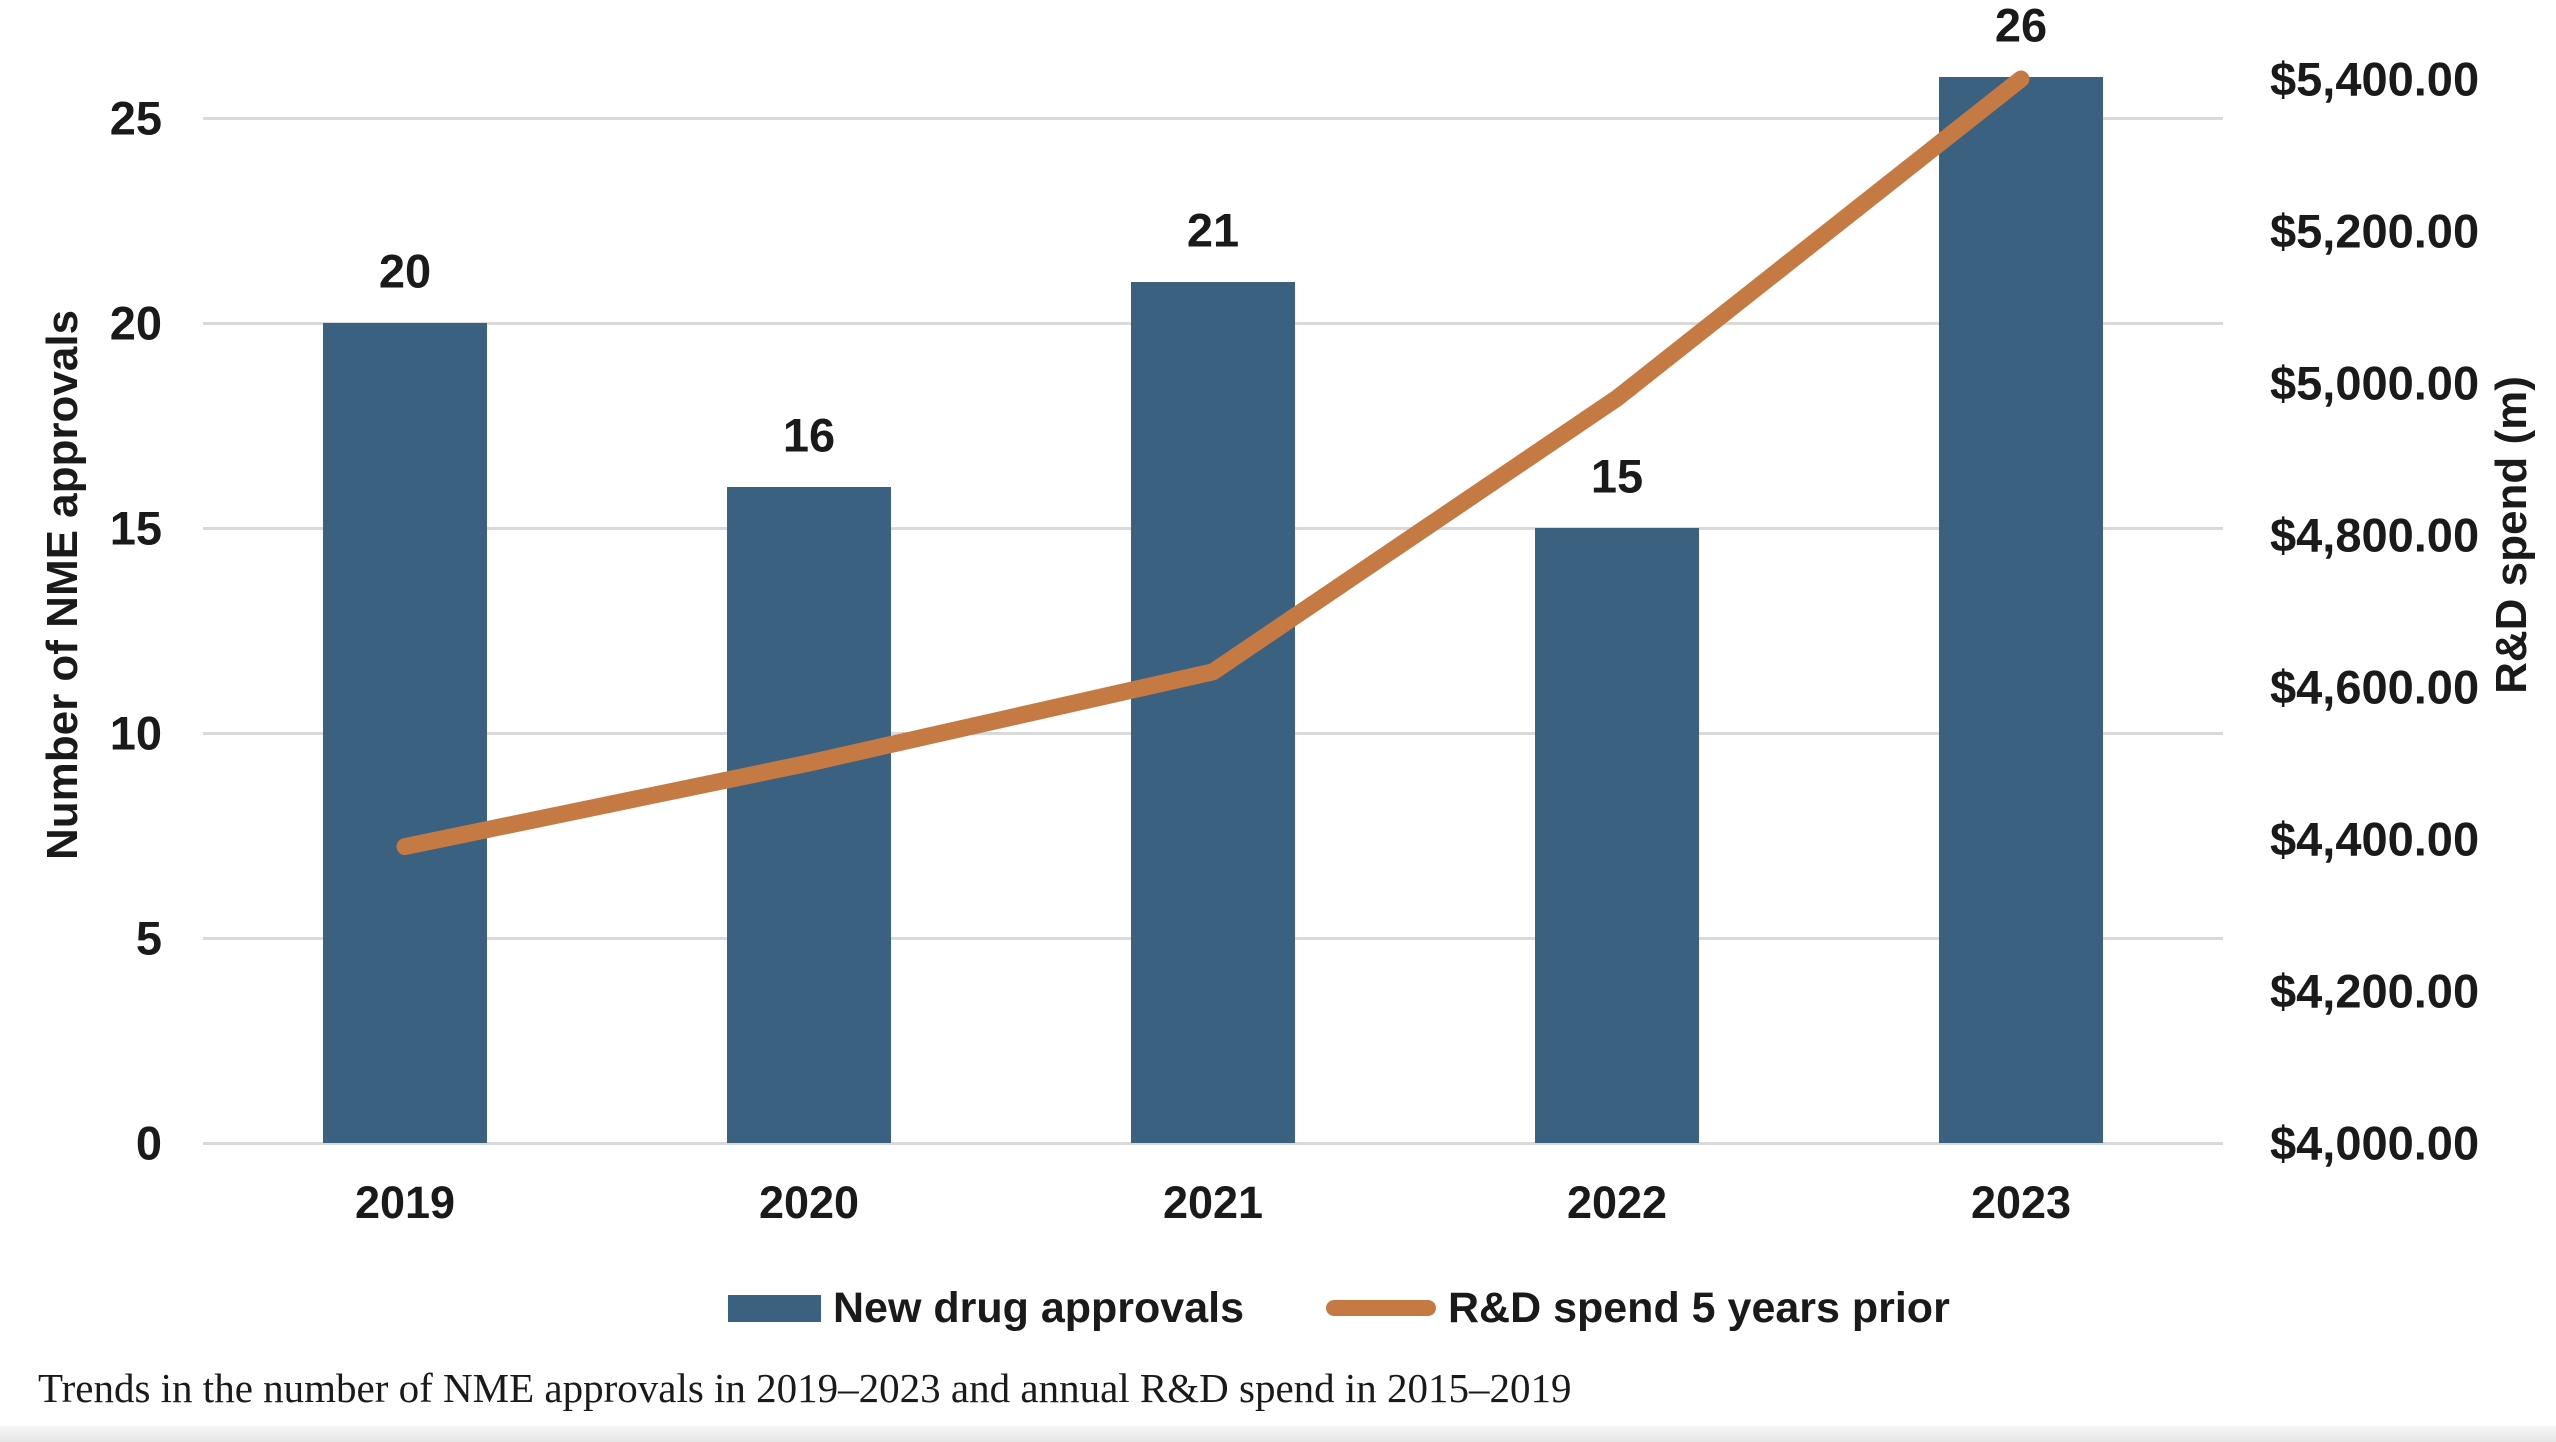  What do you see at coordinates (2375, 79) in the screenshot?
I see `right-axis-tick-label: $5,400.00` at bounding box center [2375, 79].